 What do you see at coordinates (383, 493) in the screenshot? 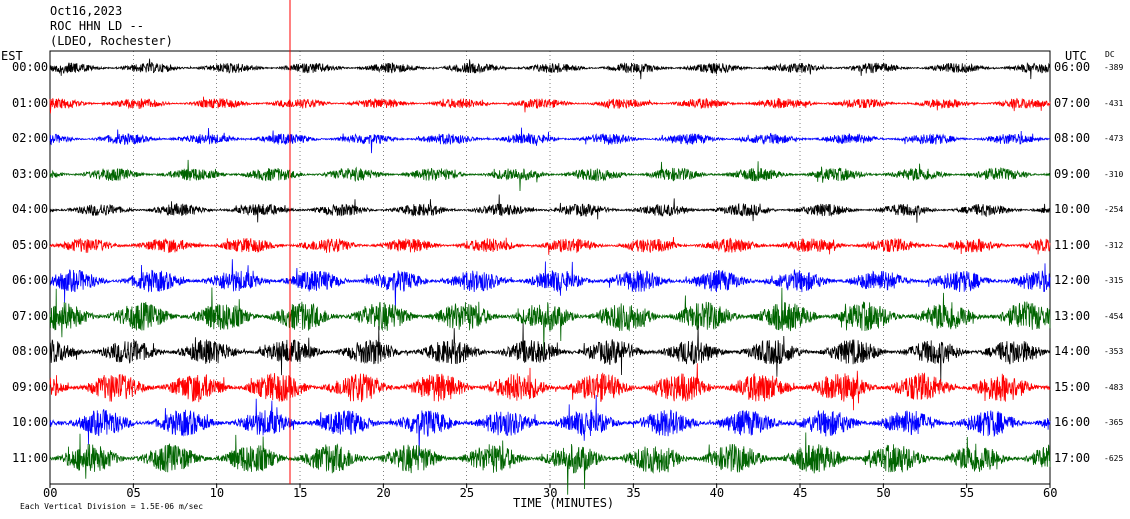
I see `x-tick-label: 20` at bounding box center [383, 493].